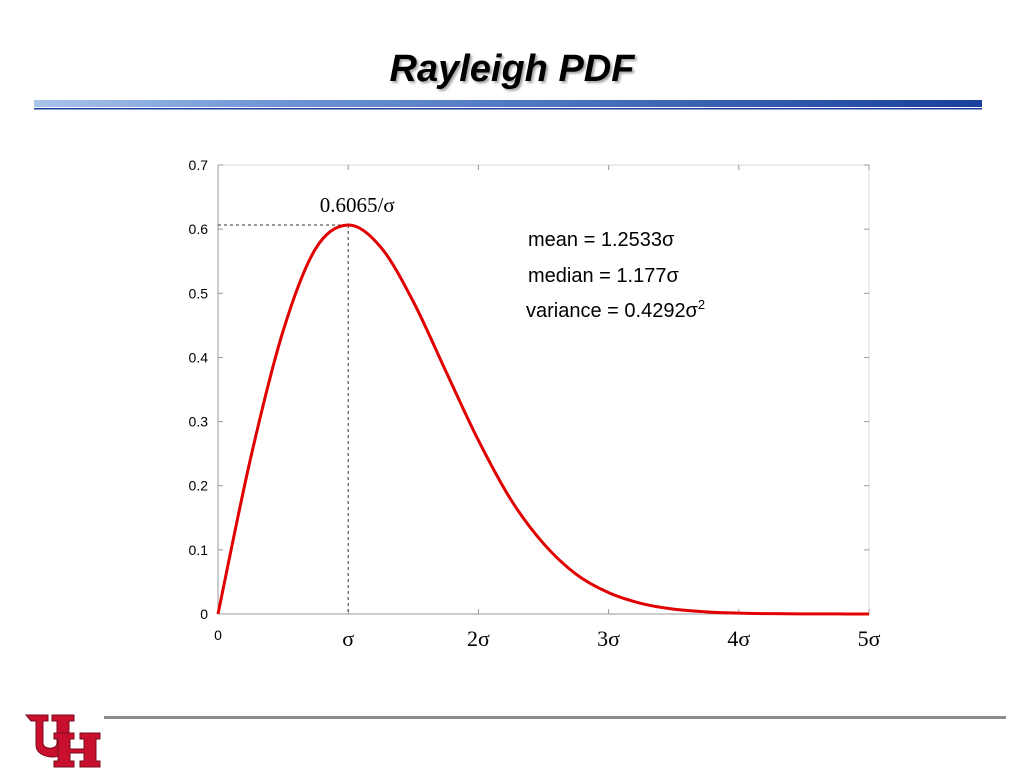 This screenshot has height=768, width=1024. What do you see at coordinates (218, 635) in the screenshot?
I see `x-tick-label: 0` at bounding box center [218, 635].